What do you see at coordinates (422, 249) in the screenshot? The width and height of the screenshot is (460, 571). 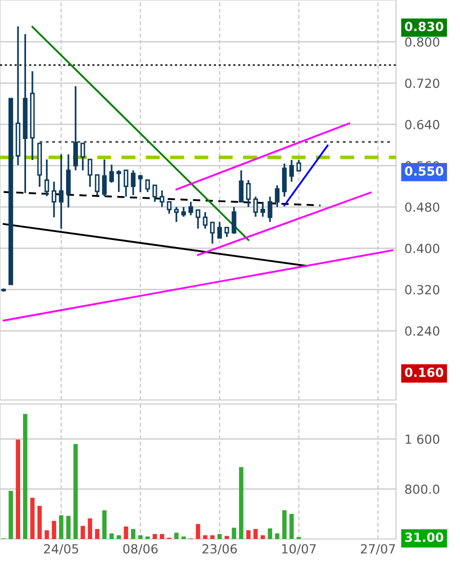 I see `y-tick-label: 0.400` at bounding box center [422, 249].